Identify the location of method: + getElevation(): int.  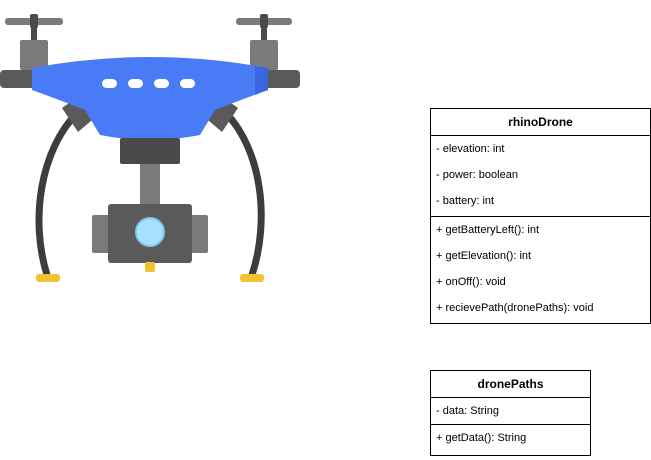
(484, 256).